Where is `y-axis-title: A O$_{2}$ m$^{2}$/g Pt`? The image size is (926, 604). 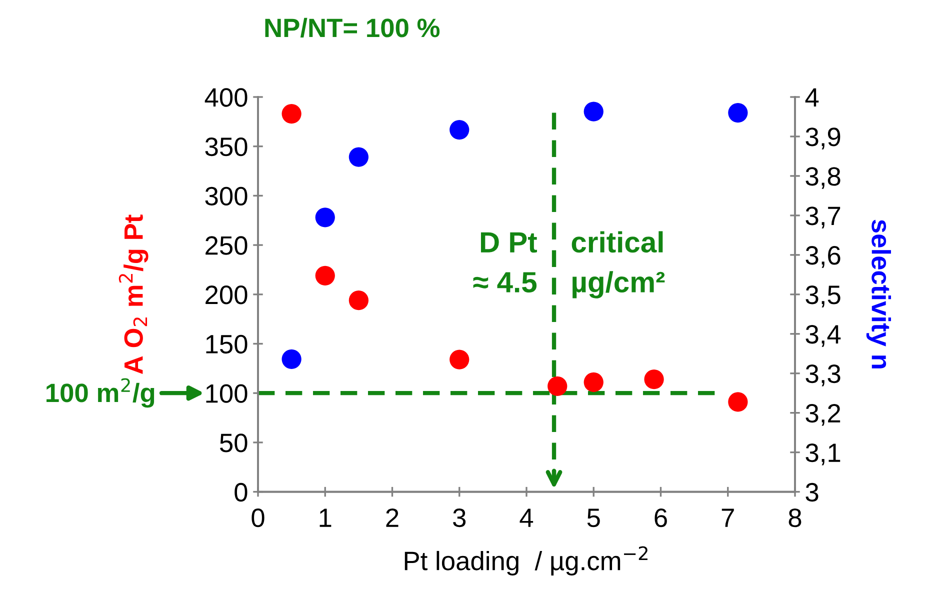
y-axis-title: A O$_{2}$ m$^{2}$/g Pt is located at coordinates (133, 294).